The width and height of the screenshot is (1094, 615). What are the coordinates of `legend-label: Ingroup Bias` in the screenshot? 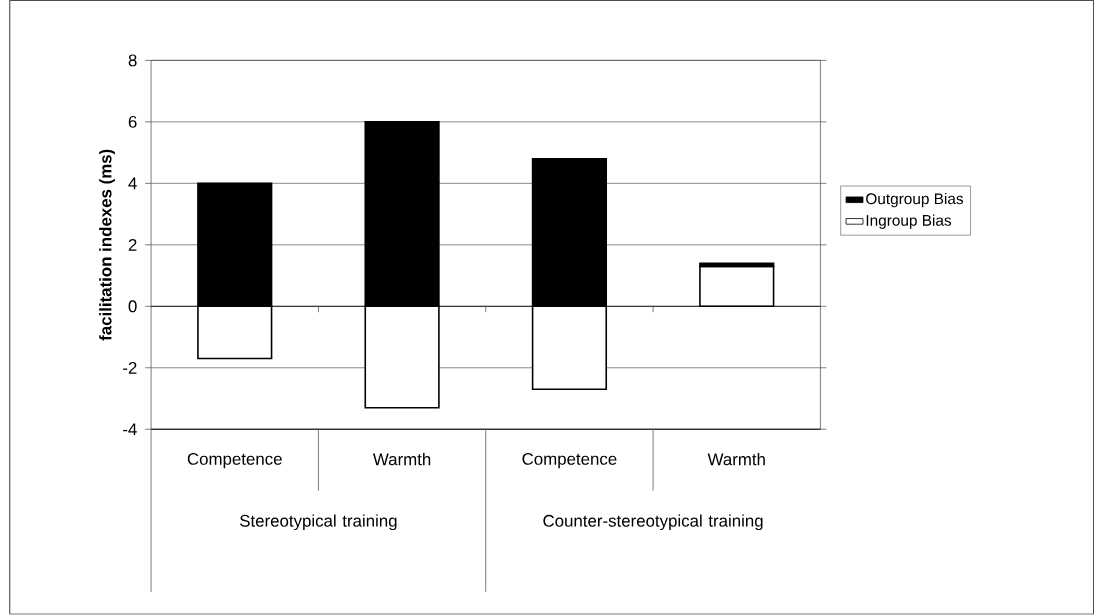 It's located at (909, 222).